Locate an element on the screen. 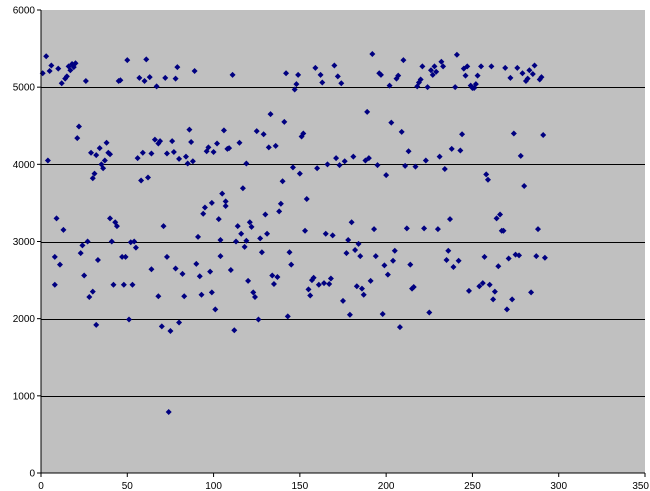 Image resolution: width=650 pixels, height=491 pixels. x-tick-label-4: 200 is located at coordinates (386, 486).